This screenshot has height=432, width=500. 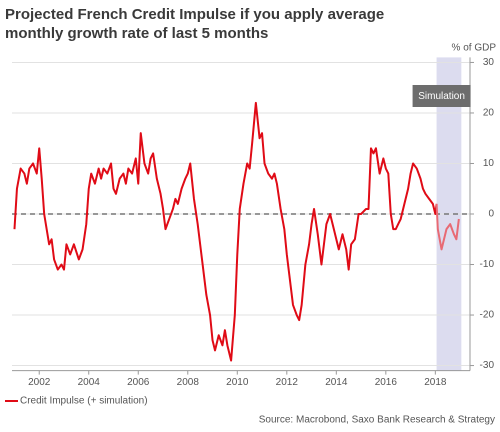 I want to click on data-line, so click(x=447, y=227).